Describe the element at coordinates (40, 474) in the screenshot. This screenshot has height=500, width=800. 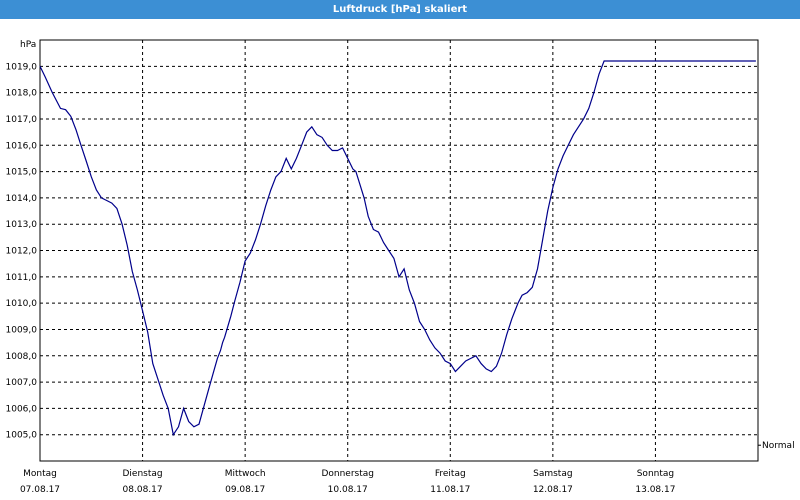
I see `x-tick-day: Montag` at that location.